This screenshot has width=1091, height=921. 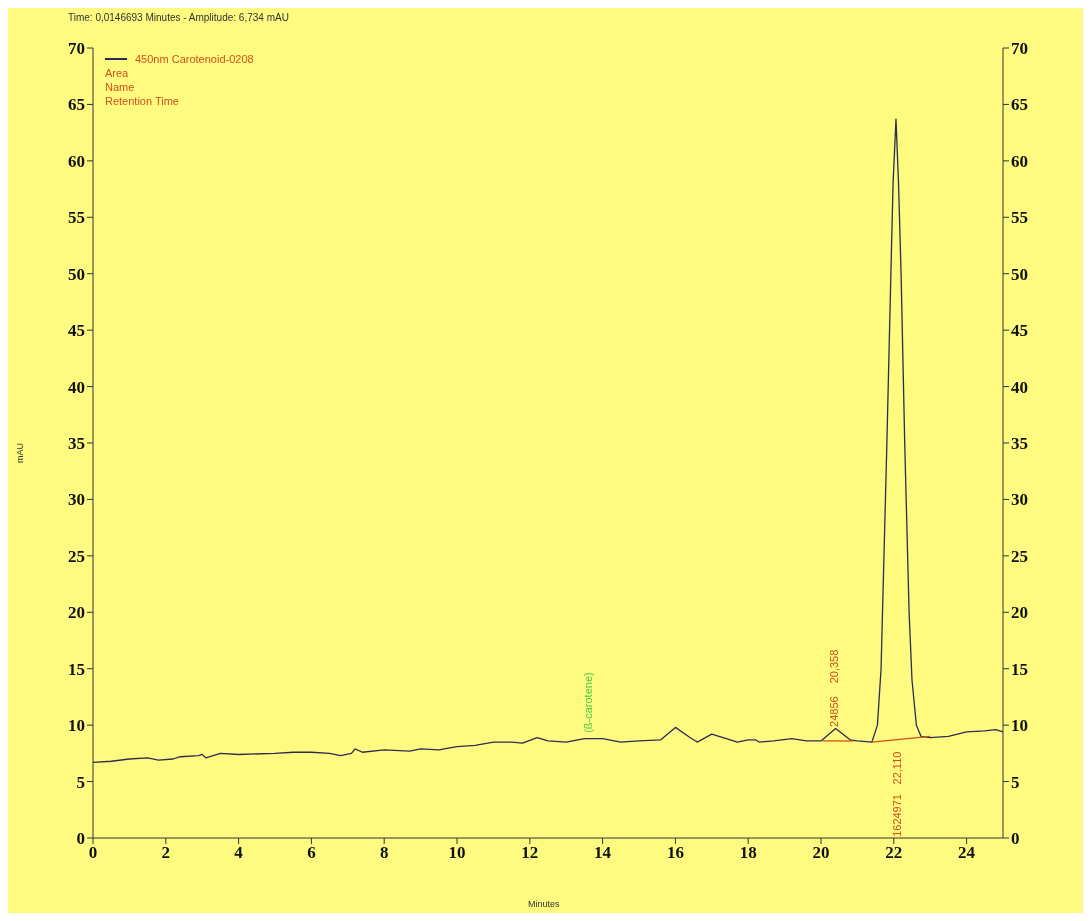 What do you see at coordinates (1019, 105) in the screenshot?
I see `y2-tick-label: 65` at bounding box center [1019, 105].